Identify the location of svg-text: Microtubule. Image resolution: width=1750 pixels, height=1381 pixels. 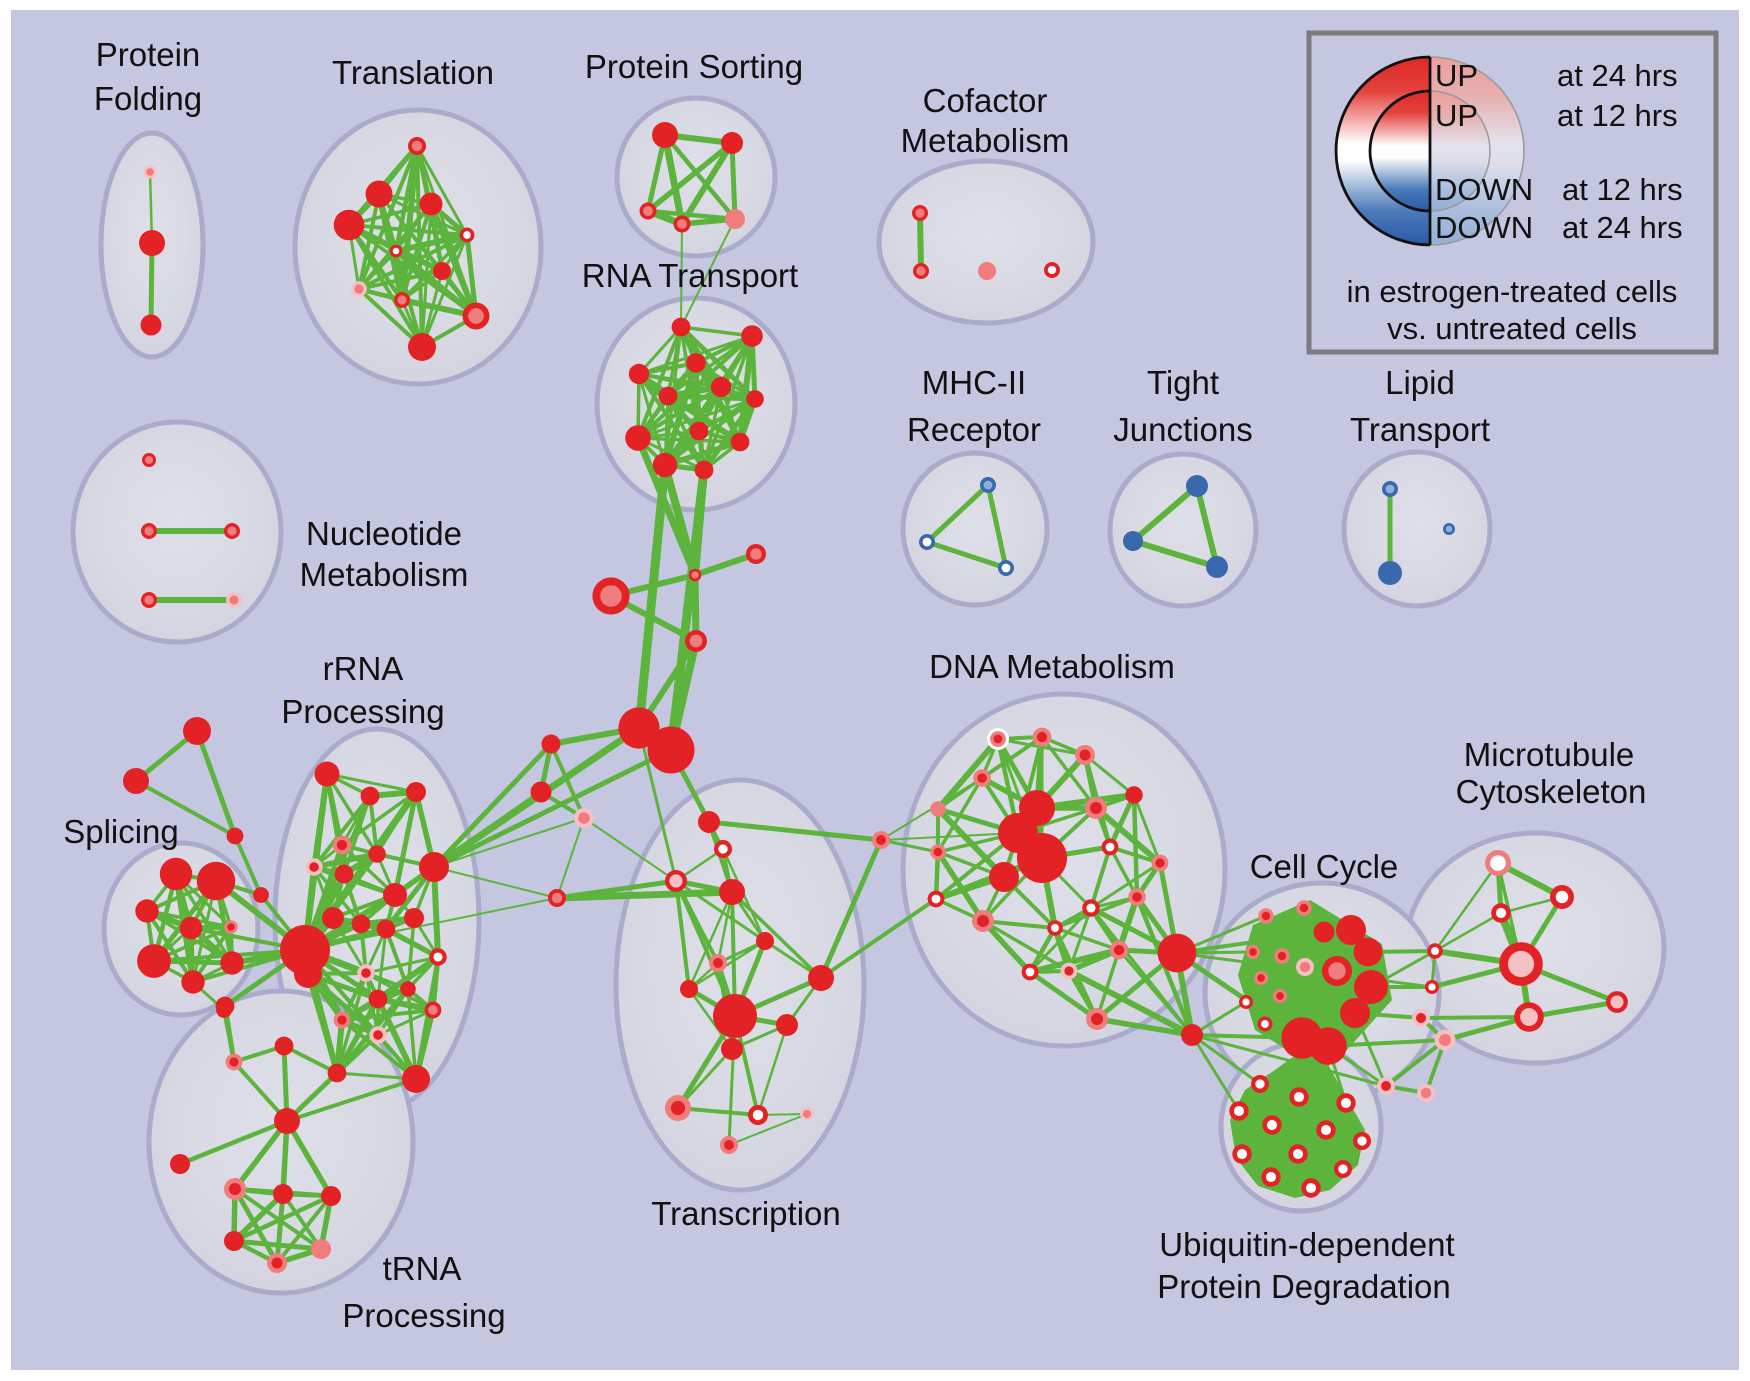
(1549, 754).